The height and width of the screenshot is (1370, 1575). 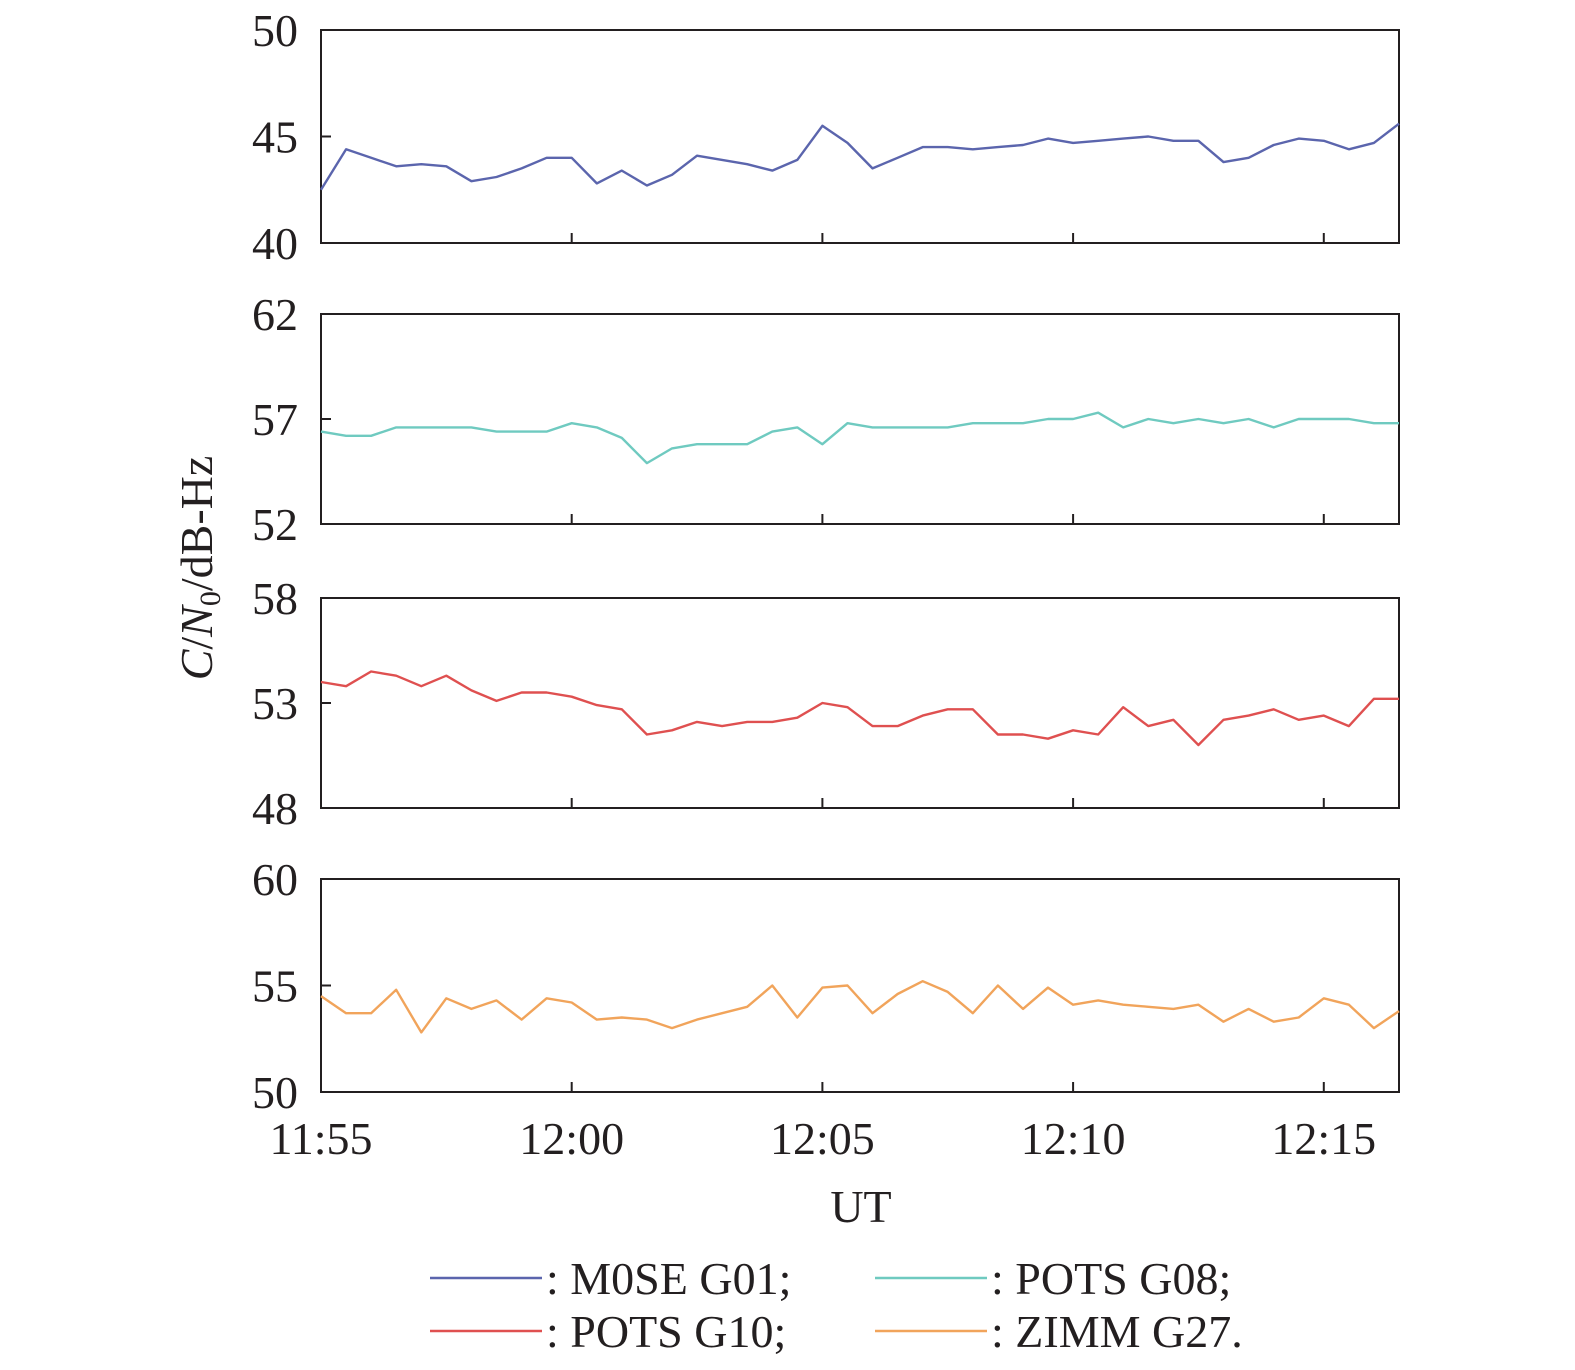 I want to click on y-tick-label: 48, so click(x=275, y=808).